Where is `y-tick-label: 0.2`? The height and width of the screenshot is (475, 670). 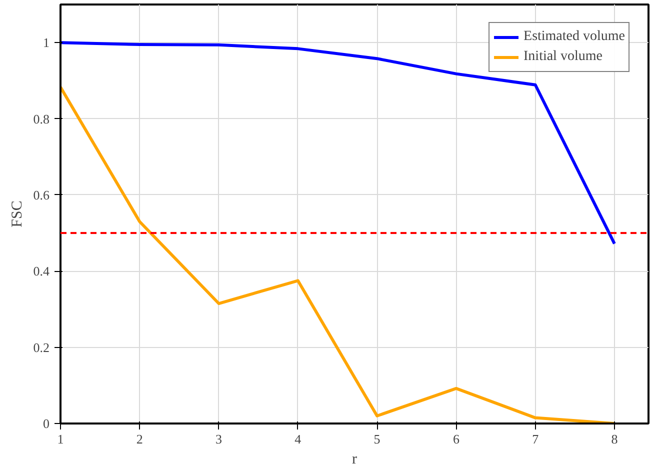
y-tick-label: 0.2 is located at coordinates (41, 347).